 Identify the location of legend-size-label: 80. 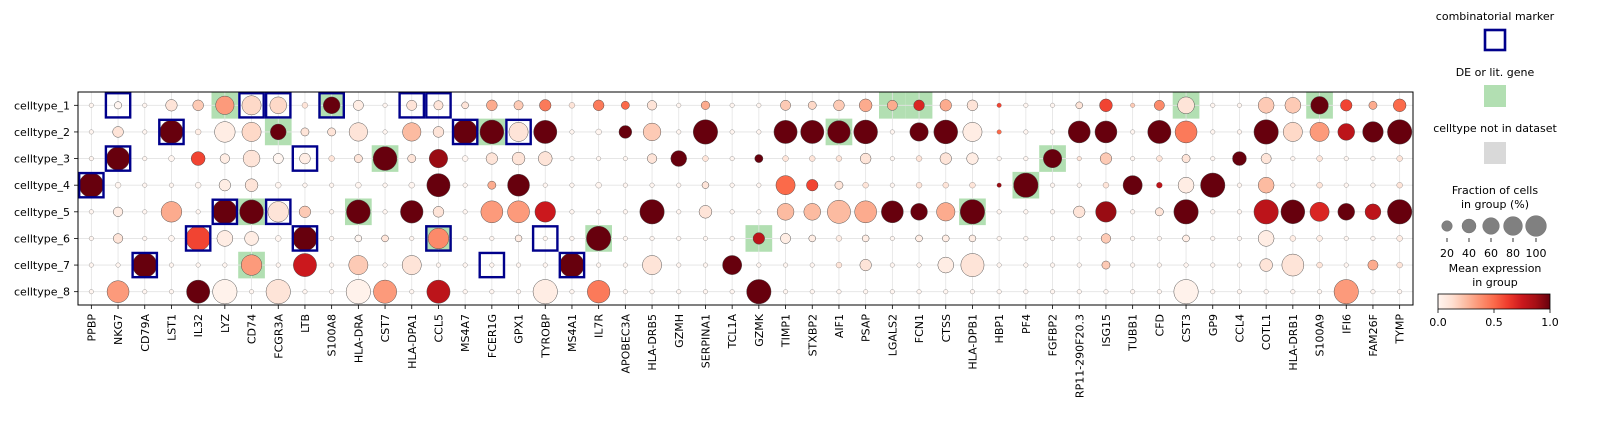
(1513, 253).